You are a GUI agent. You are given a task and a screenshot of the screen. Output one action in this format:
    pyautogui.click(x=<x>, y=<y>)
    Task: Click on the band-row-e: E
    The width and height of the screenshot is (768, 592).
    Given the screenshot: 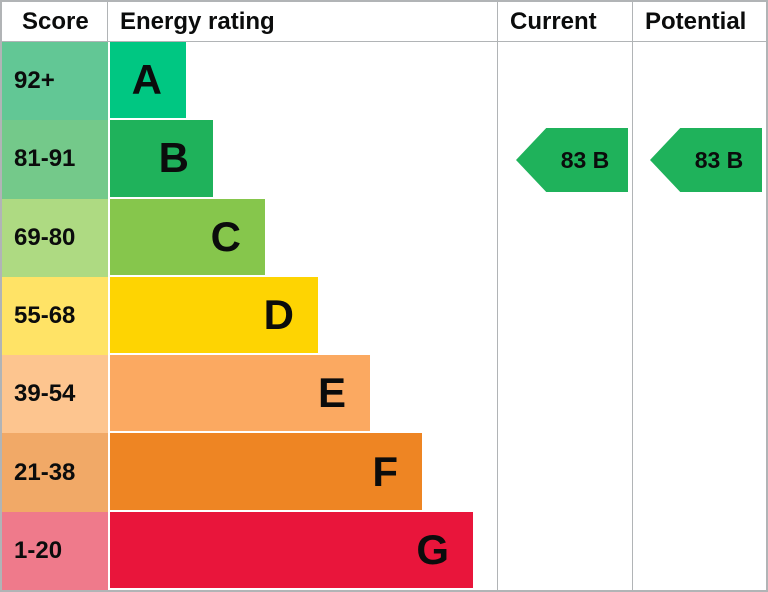 What is the action you would take?
    pyautogui.click(x=302, y=394)
    